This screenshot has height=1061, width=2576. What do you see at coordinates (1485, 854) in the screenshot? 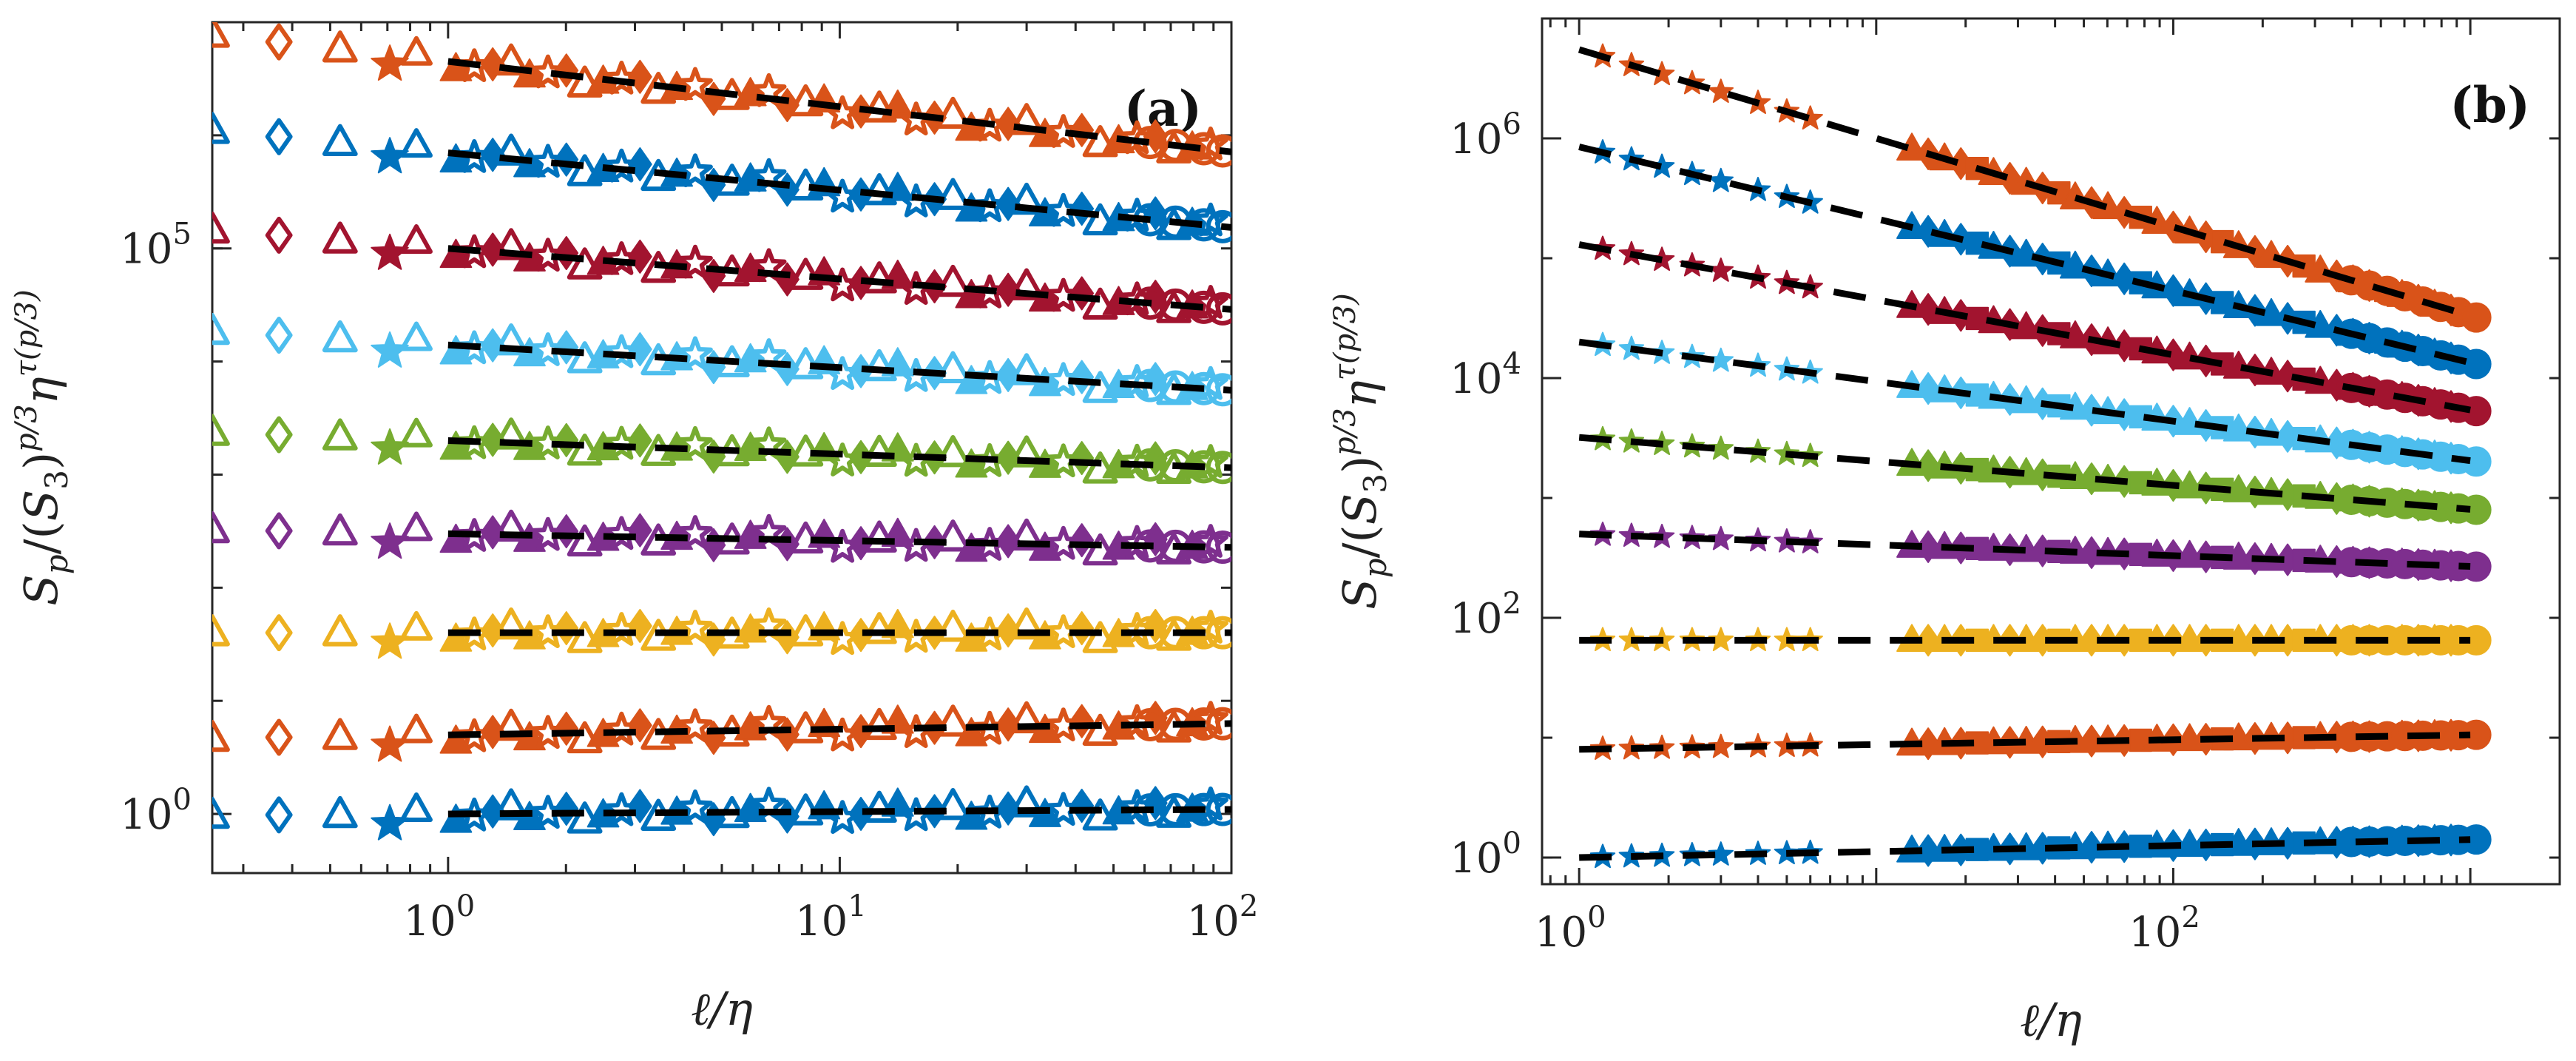
I see `y-tick-label: 10⁰` at bounding box center [1485, 854].